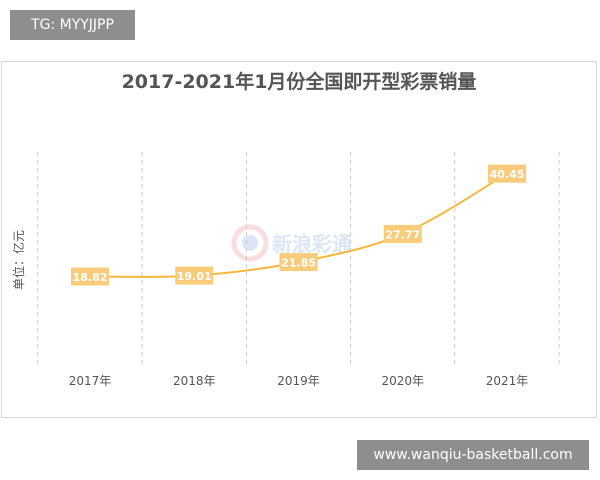  I want to click on data-label: 27.77, so click(402, 234).